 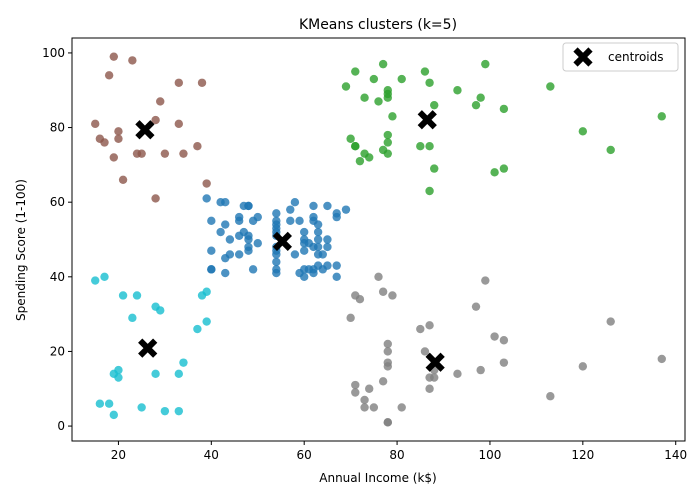 I want to click on y-tick-label: 0, so click(x=61, y=426).